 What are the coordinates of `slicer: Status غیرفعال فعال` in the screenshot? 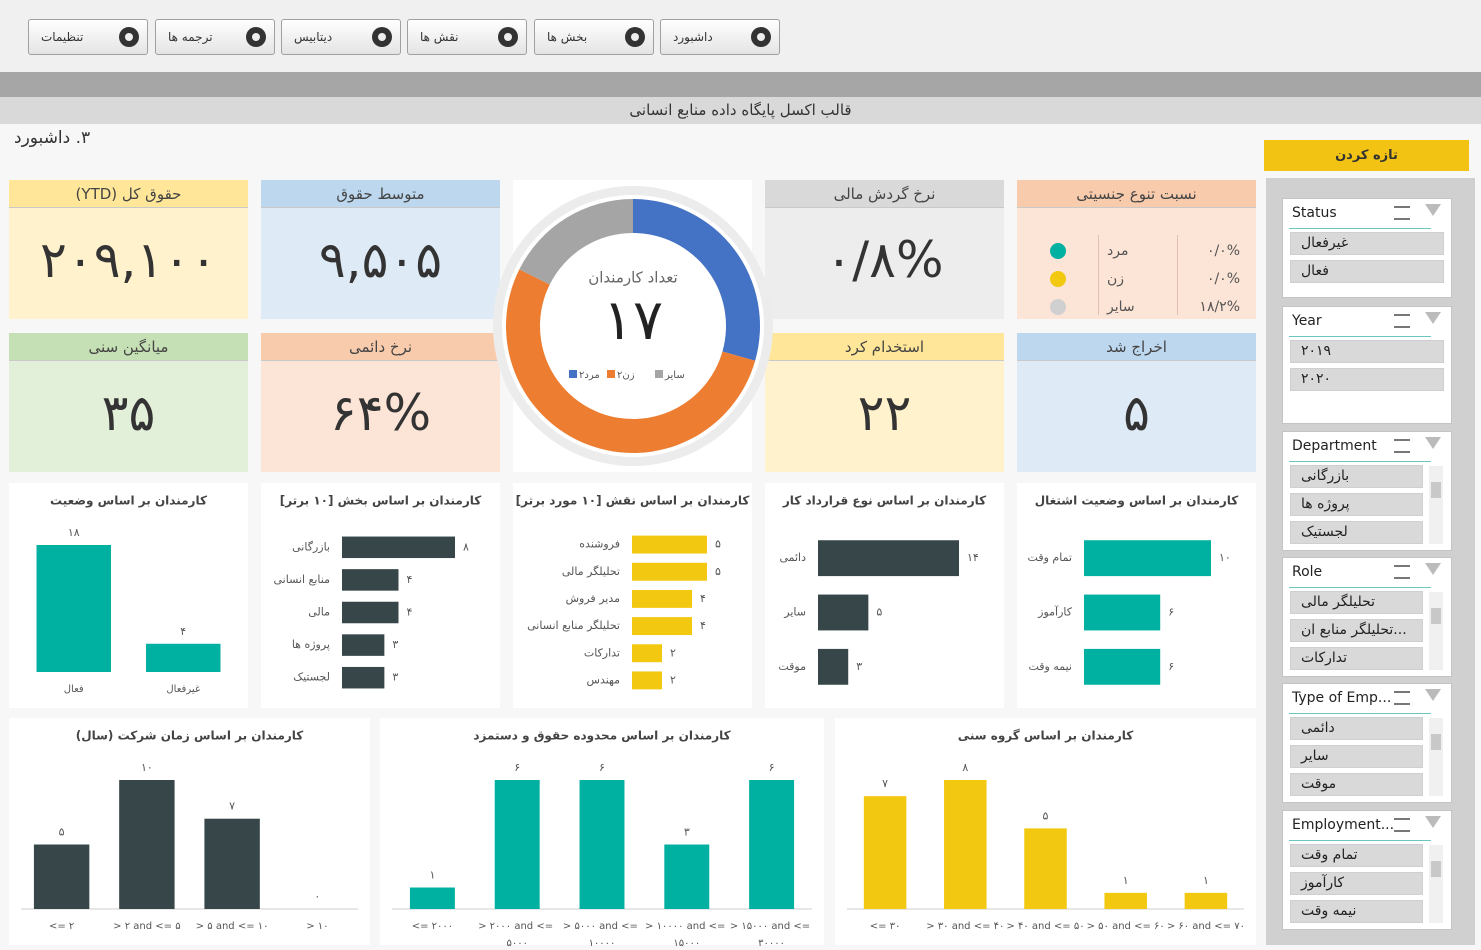 It's located at (1367, 248).